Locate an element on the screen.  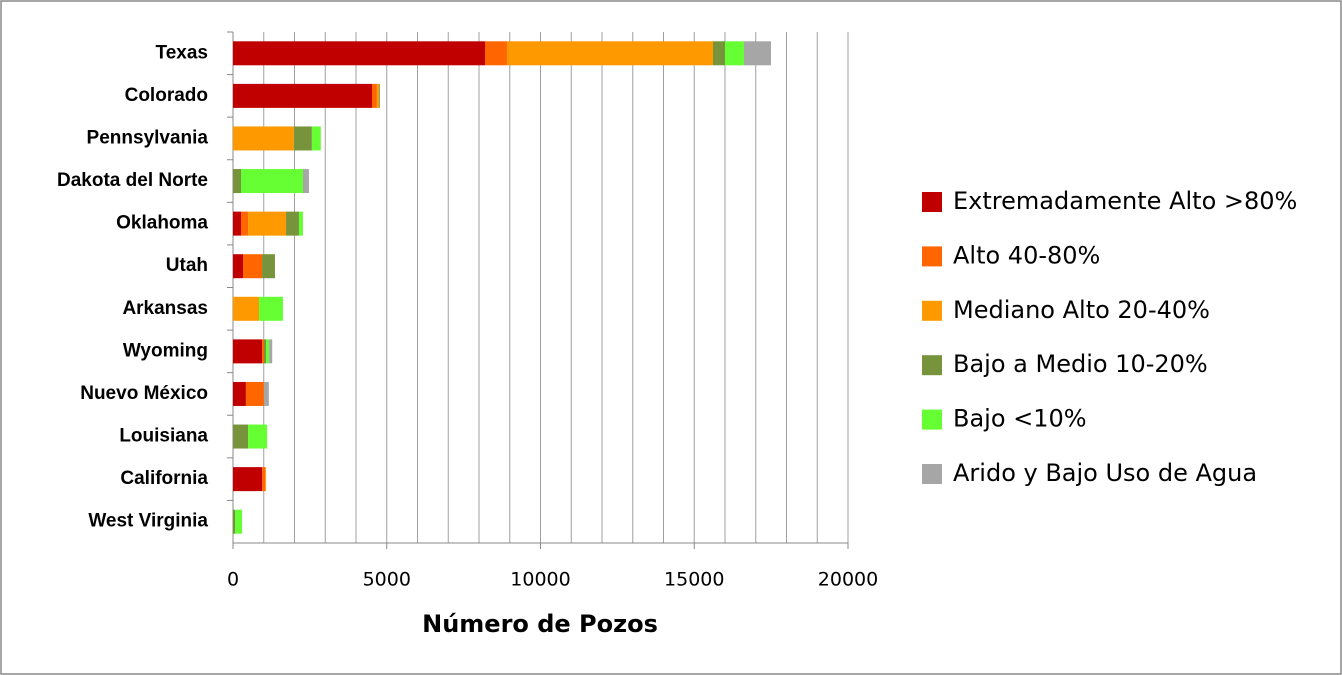
legend-label: Extremadamente Alto >80% is located at coordinates (1125, 201).